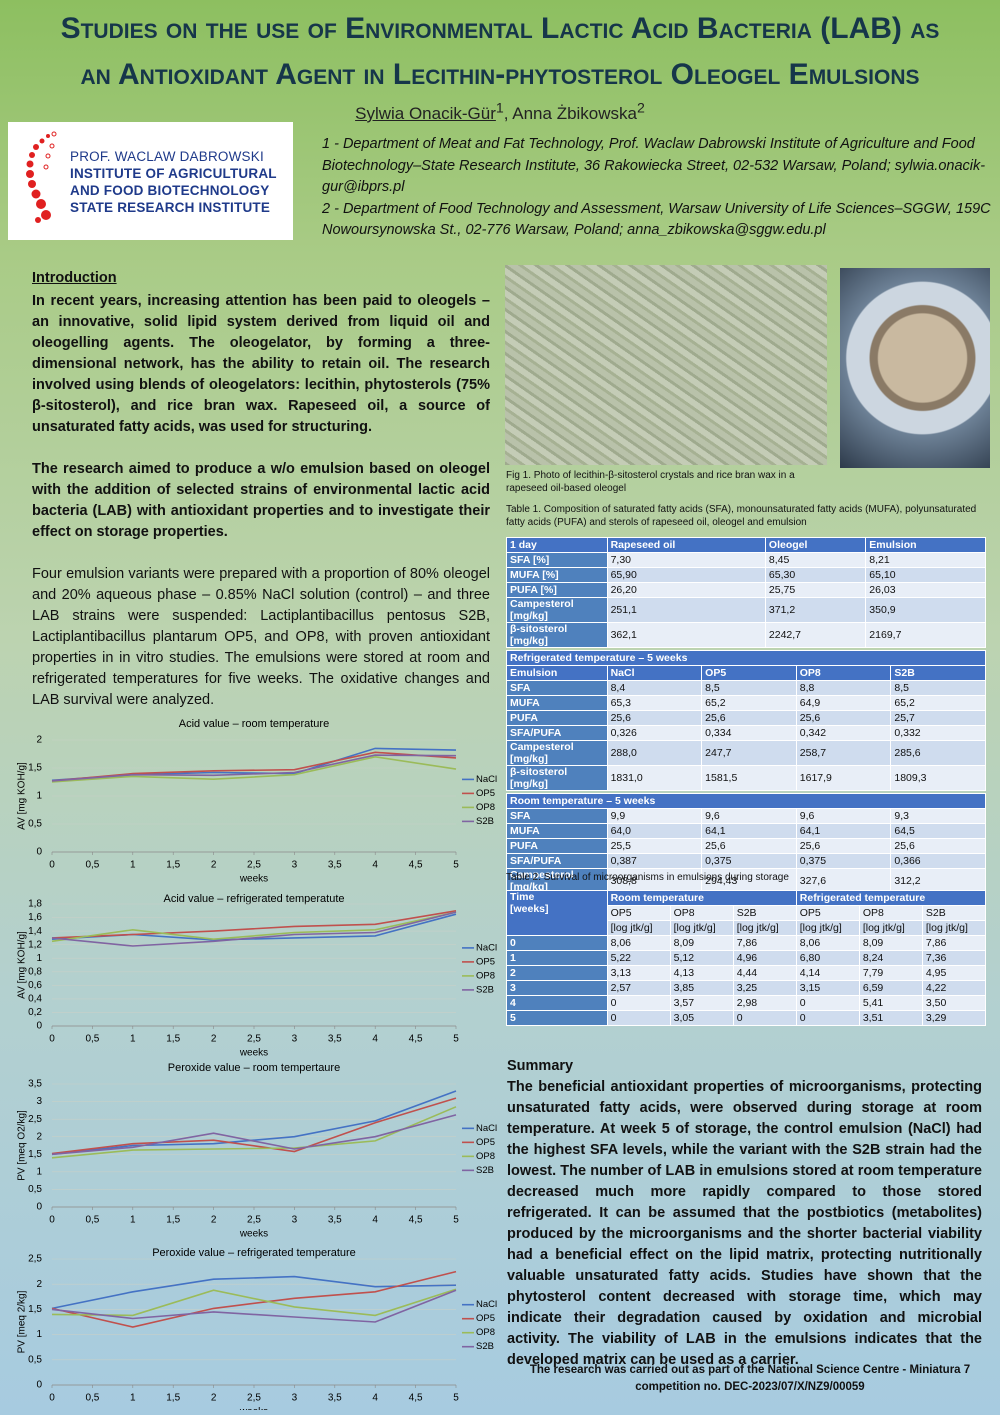 This screenshot has height=1415, width=1000. What do you see at coordinates (938, 881) in the screenshot?
I see `cell: 312,2` at bounding box center [938, 881].